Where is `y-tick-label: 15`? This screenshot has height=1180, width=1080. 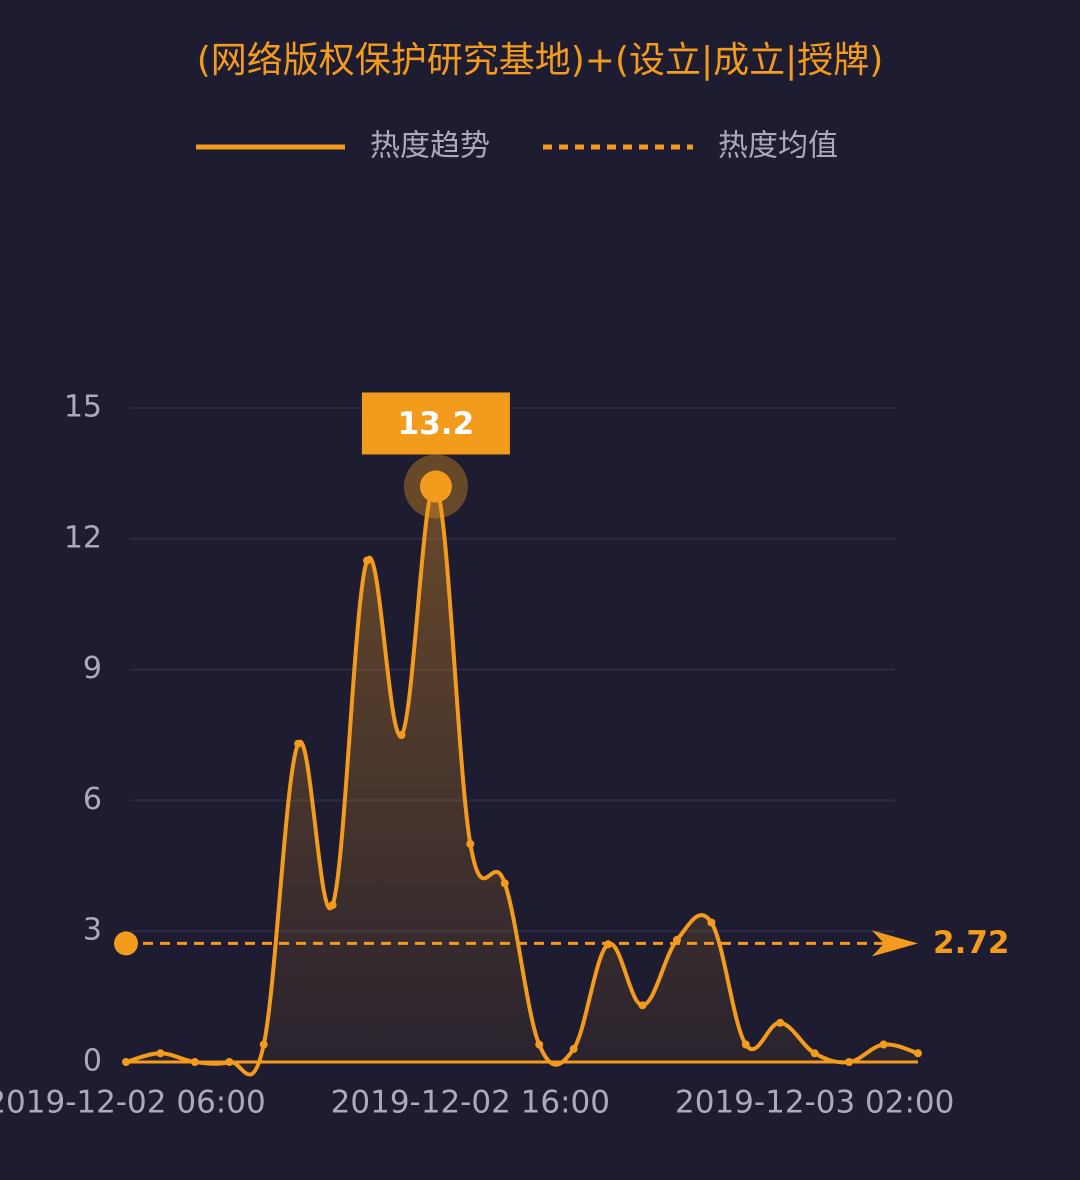
y-tick-label: 15 is located at coordinates (83, 407).